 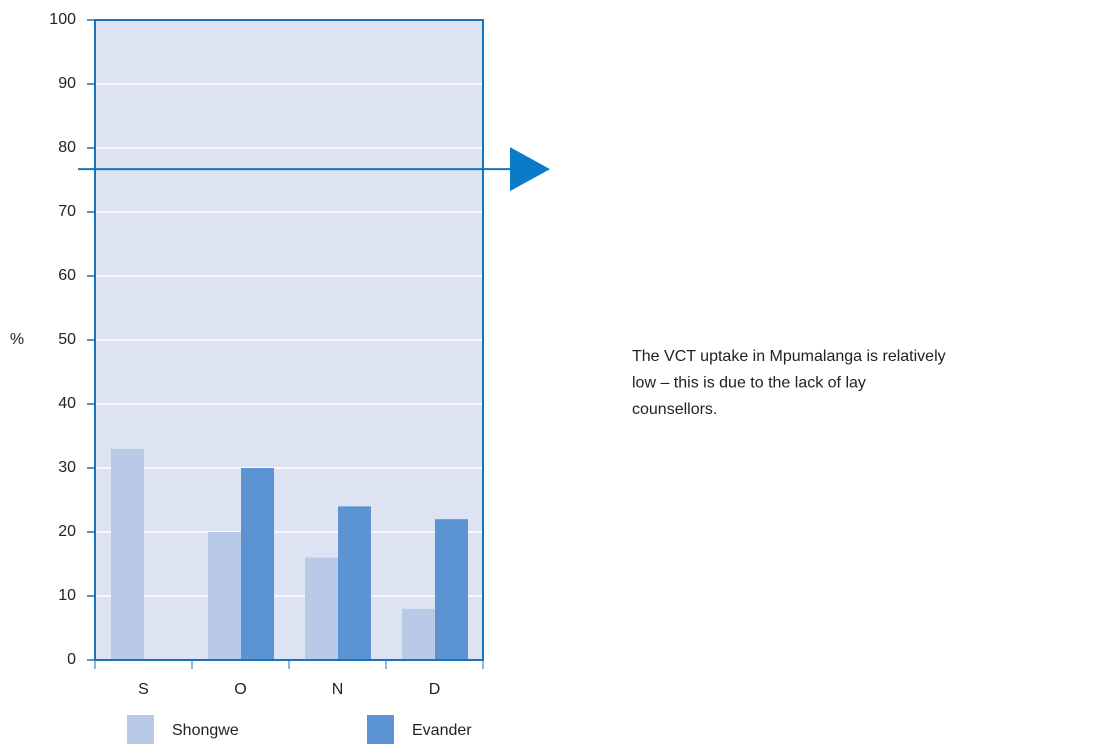 What do you see at coordinates (17, 339) in the screenshot?
I see `y-axis-label: %` at bounding box center [17, 339].